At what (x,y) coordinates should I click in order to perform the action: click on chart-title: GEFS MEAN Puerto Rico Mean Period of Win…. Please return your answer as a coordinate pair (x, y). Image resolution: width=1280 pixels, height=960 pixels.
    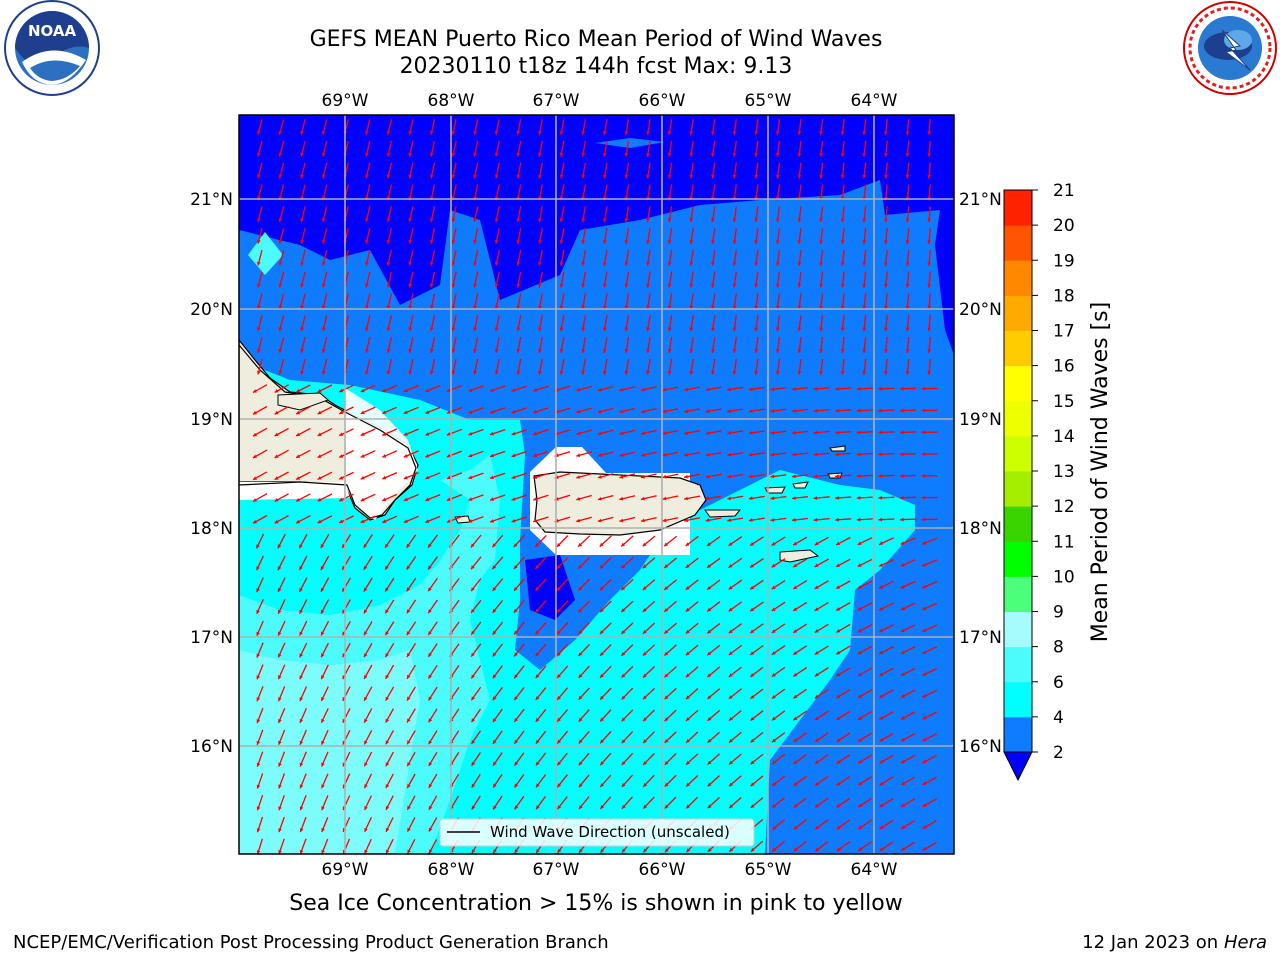
    Looking at the image, I should click on (596, 39).